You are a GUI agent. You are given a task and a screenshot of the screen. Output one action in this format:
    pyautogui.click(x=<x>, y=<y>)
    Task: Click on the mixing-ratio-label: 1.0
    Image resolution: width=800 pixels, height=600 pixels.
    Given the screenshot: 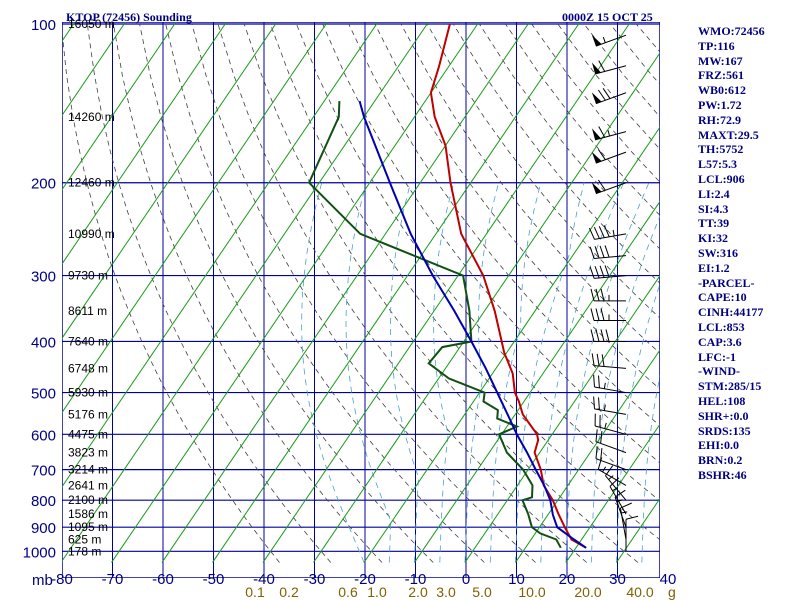 What is the action you would take?
    pyautogui.click(x=377, y=592)
    